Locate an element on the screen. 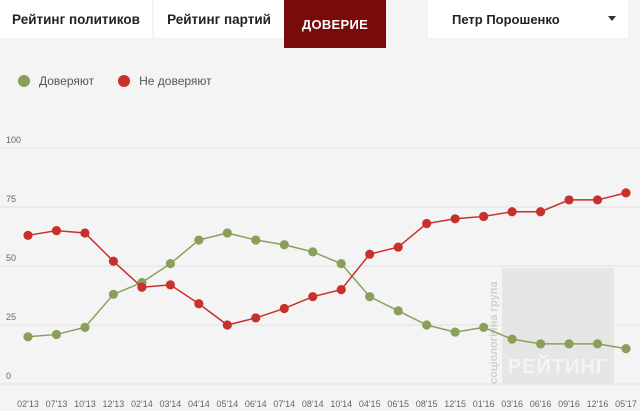  tab-parties-rating: Рейтинг партий is located at coordinates (219, 19).